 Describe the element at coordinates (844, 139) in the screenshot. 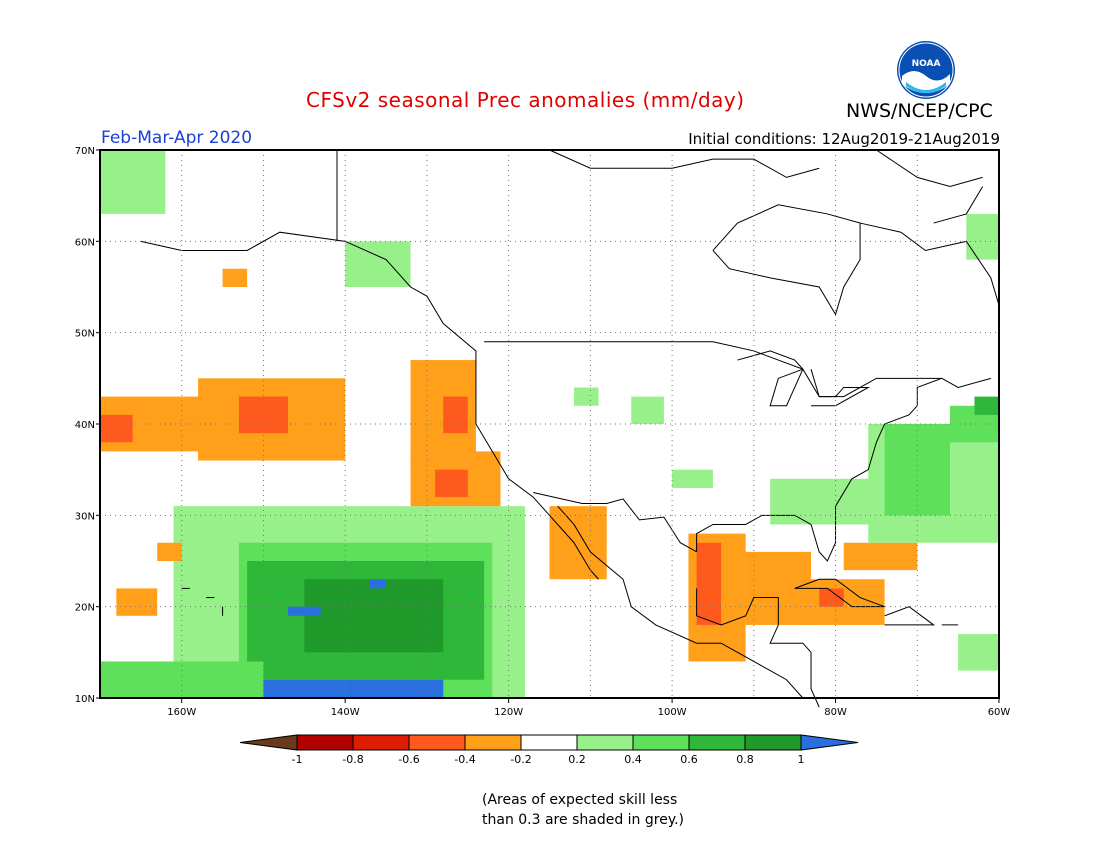

I see `initial-conditions: Initial conditions: 12Aug2019-21Aug2019` at that location.